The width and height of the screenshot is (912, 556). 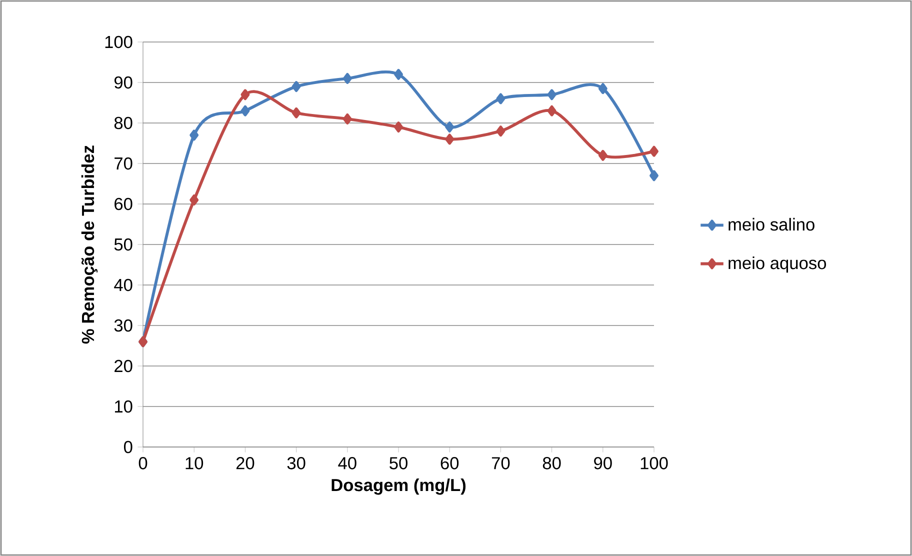 What do you see at coordinates (245, 463) in the screenshot?
I see `x-tick-label: 20` at bounding box center [245, 463].